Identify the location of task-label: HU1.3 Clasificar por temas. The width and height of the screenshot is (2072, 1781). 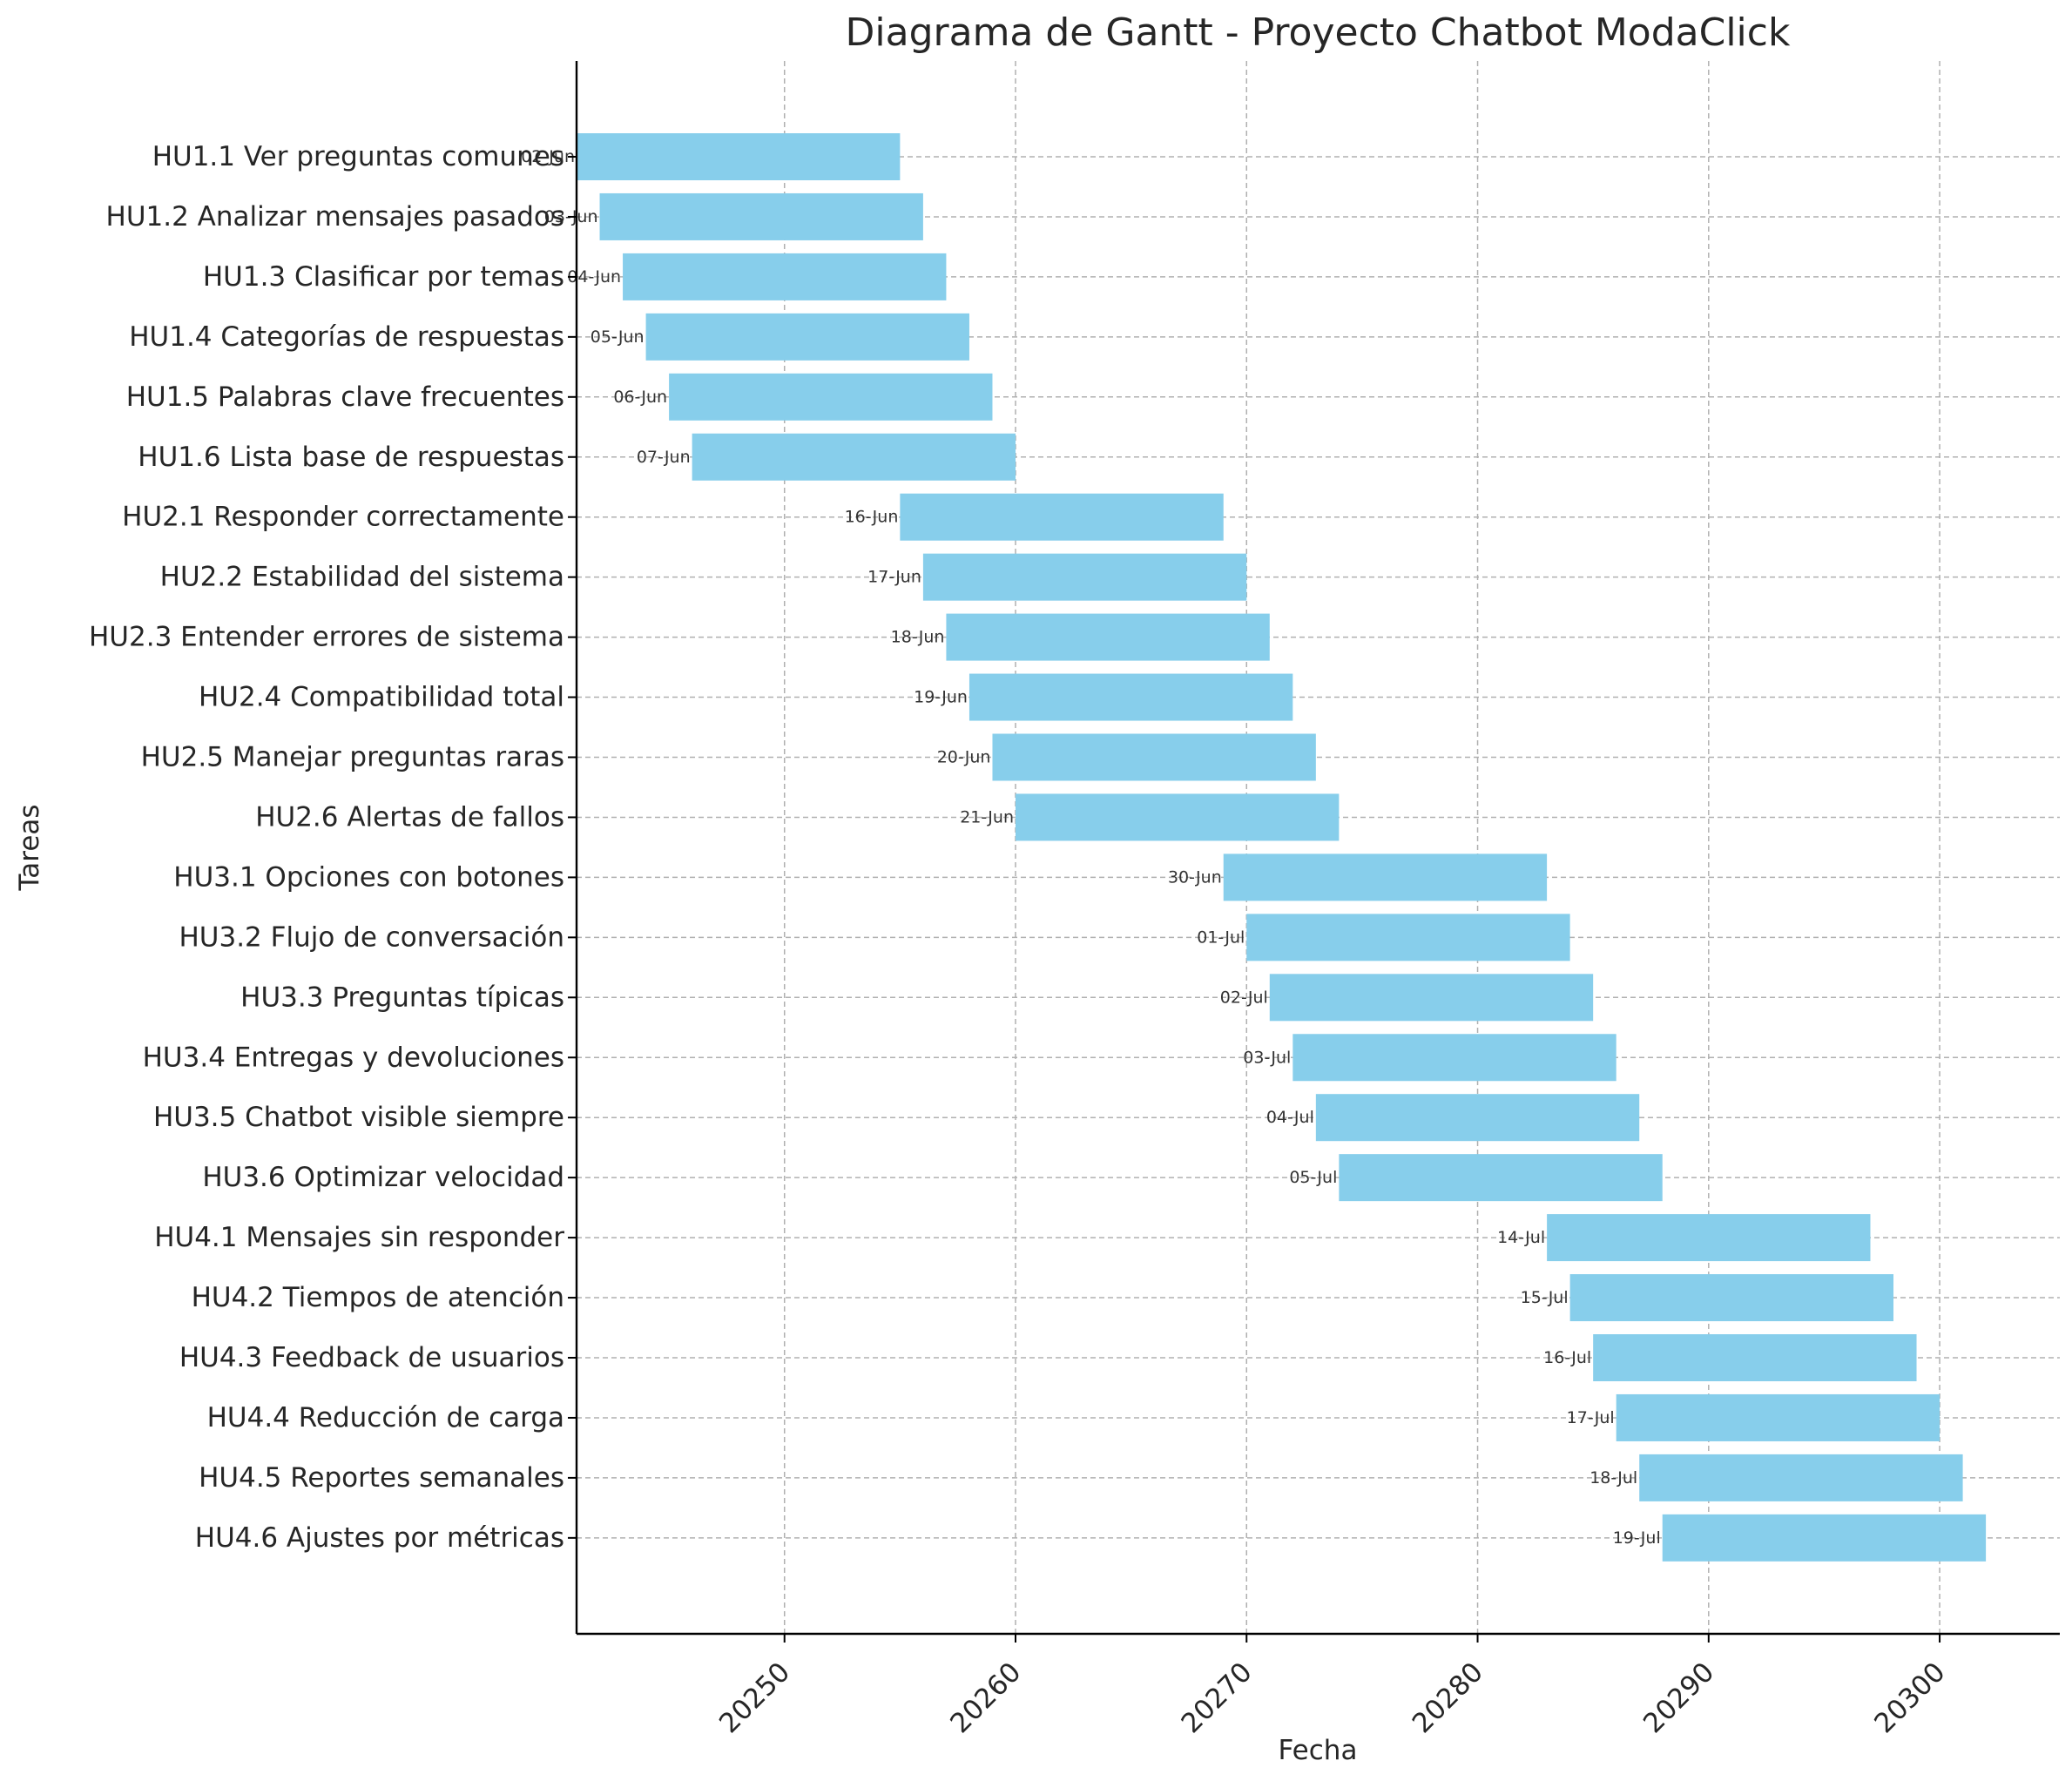
(383, 277).